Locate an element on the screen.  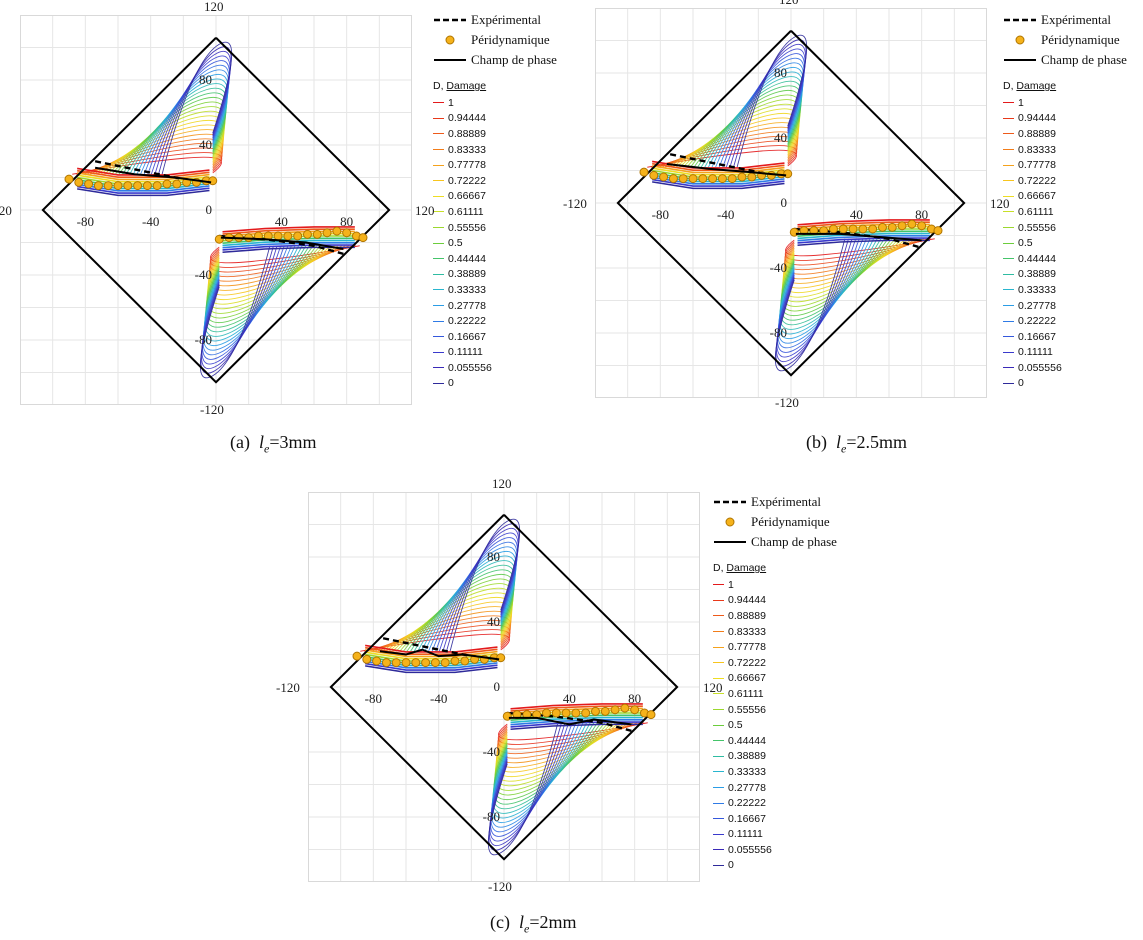
damage-level-label: 0.61111 is located at coordinates (466, 211).